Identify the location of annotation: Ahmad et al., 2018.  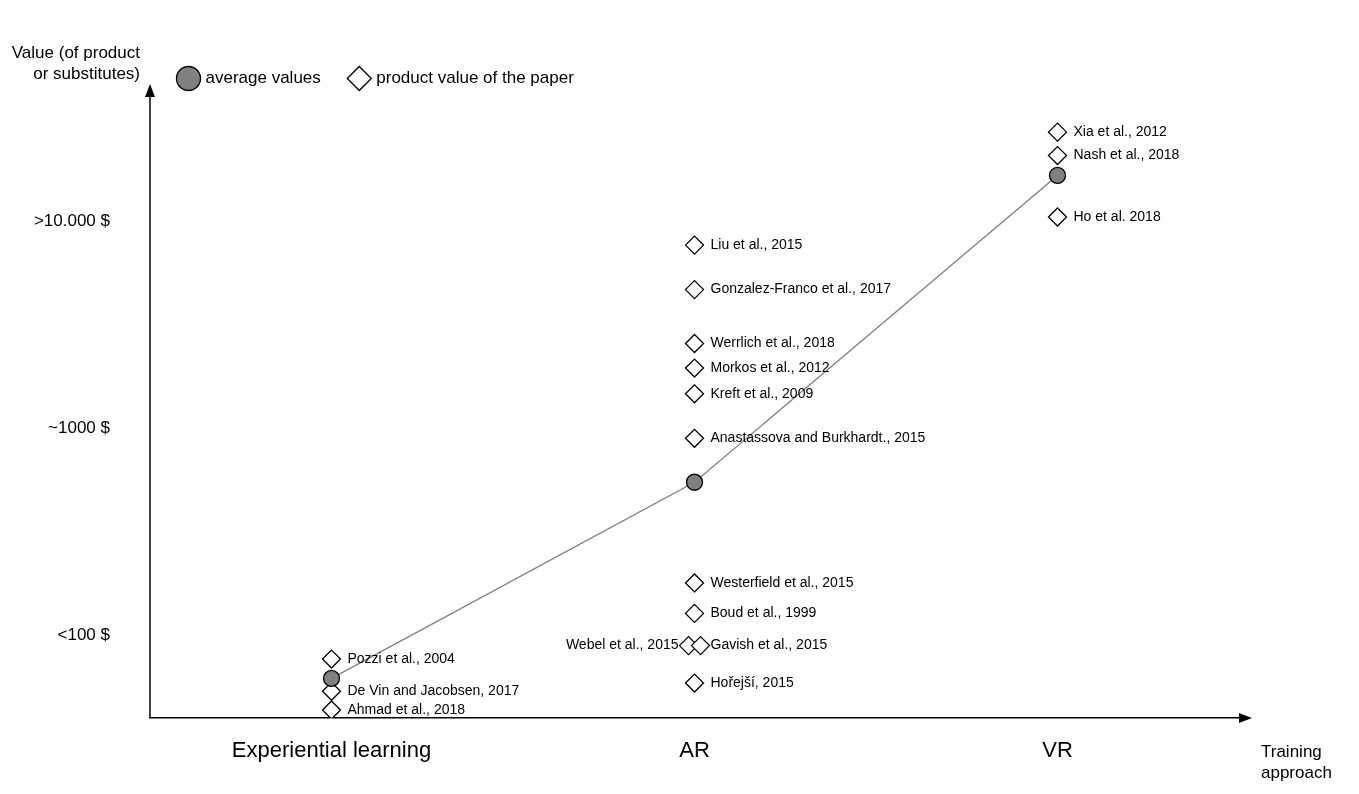
(406, 708).